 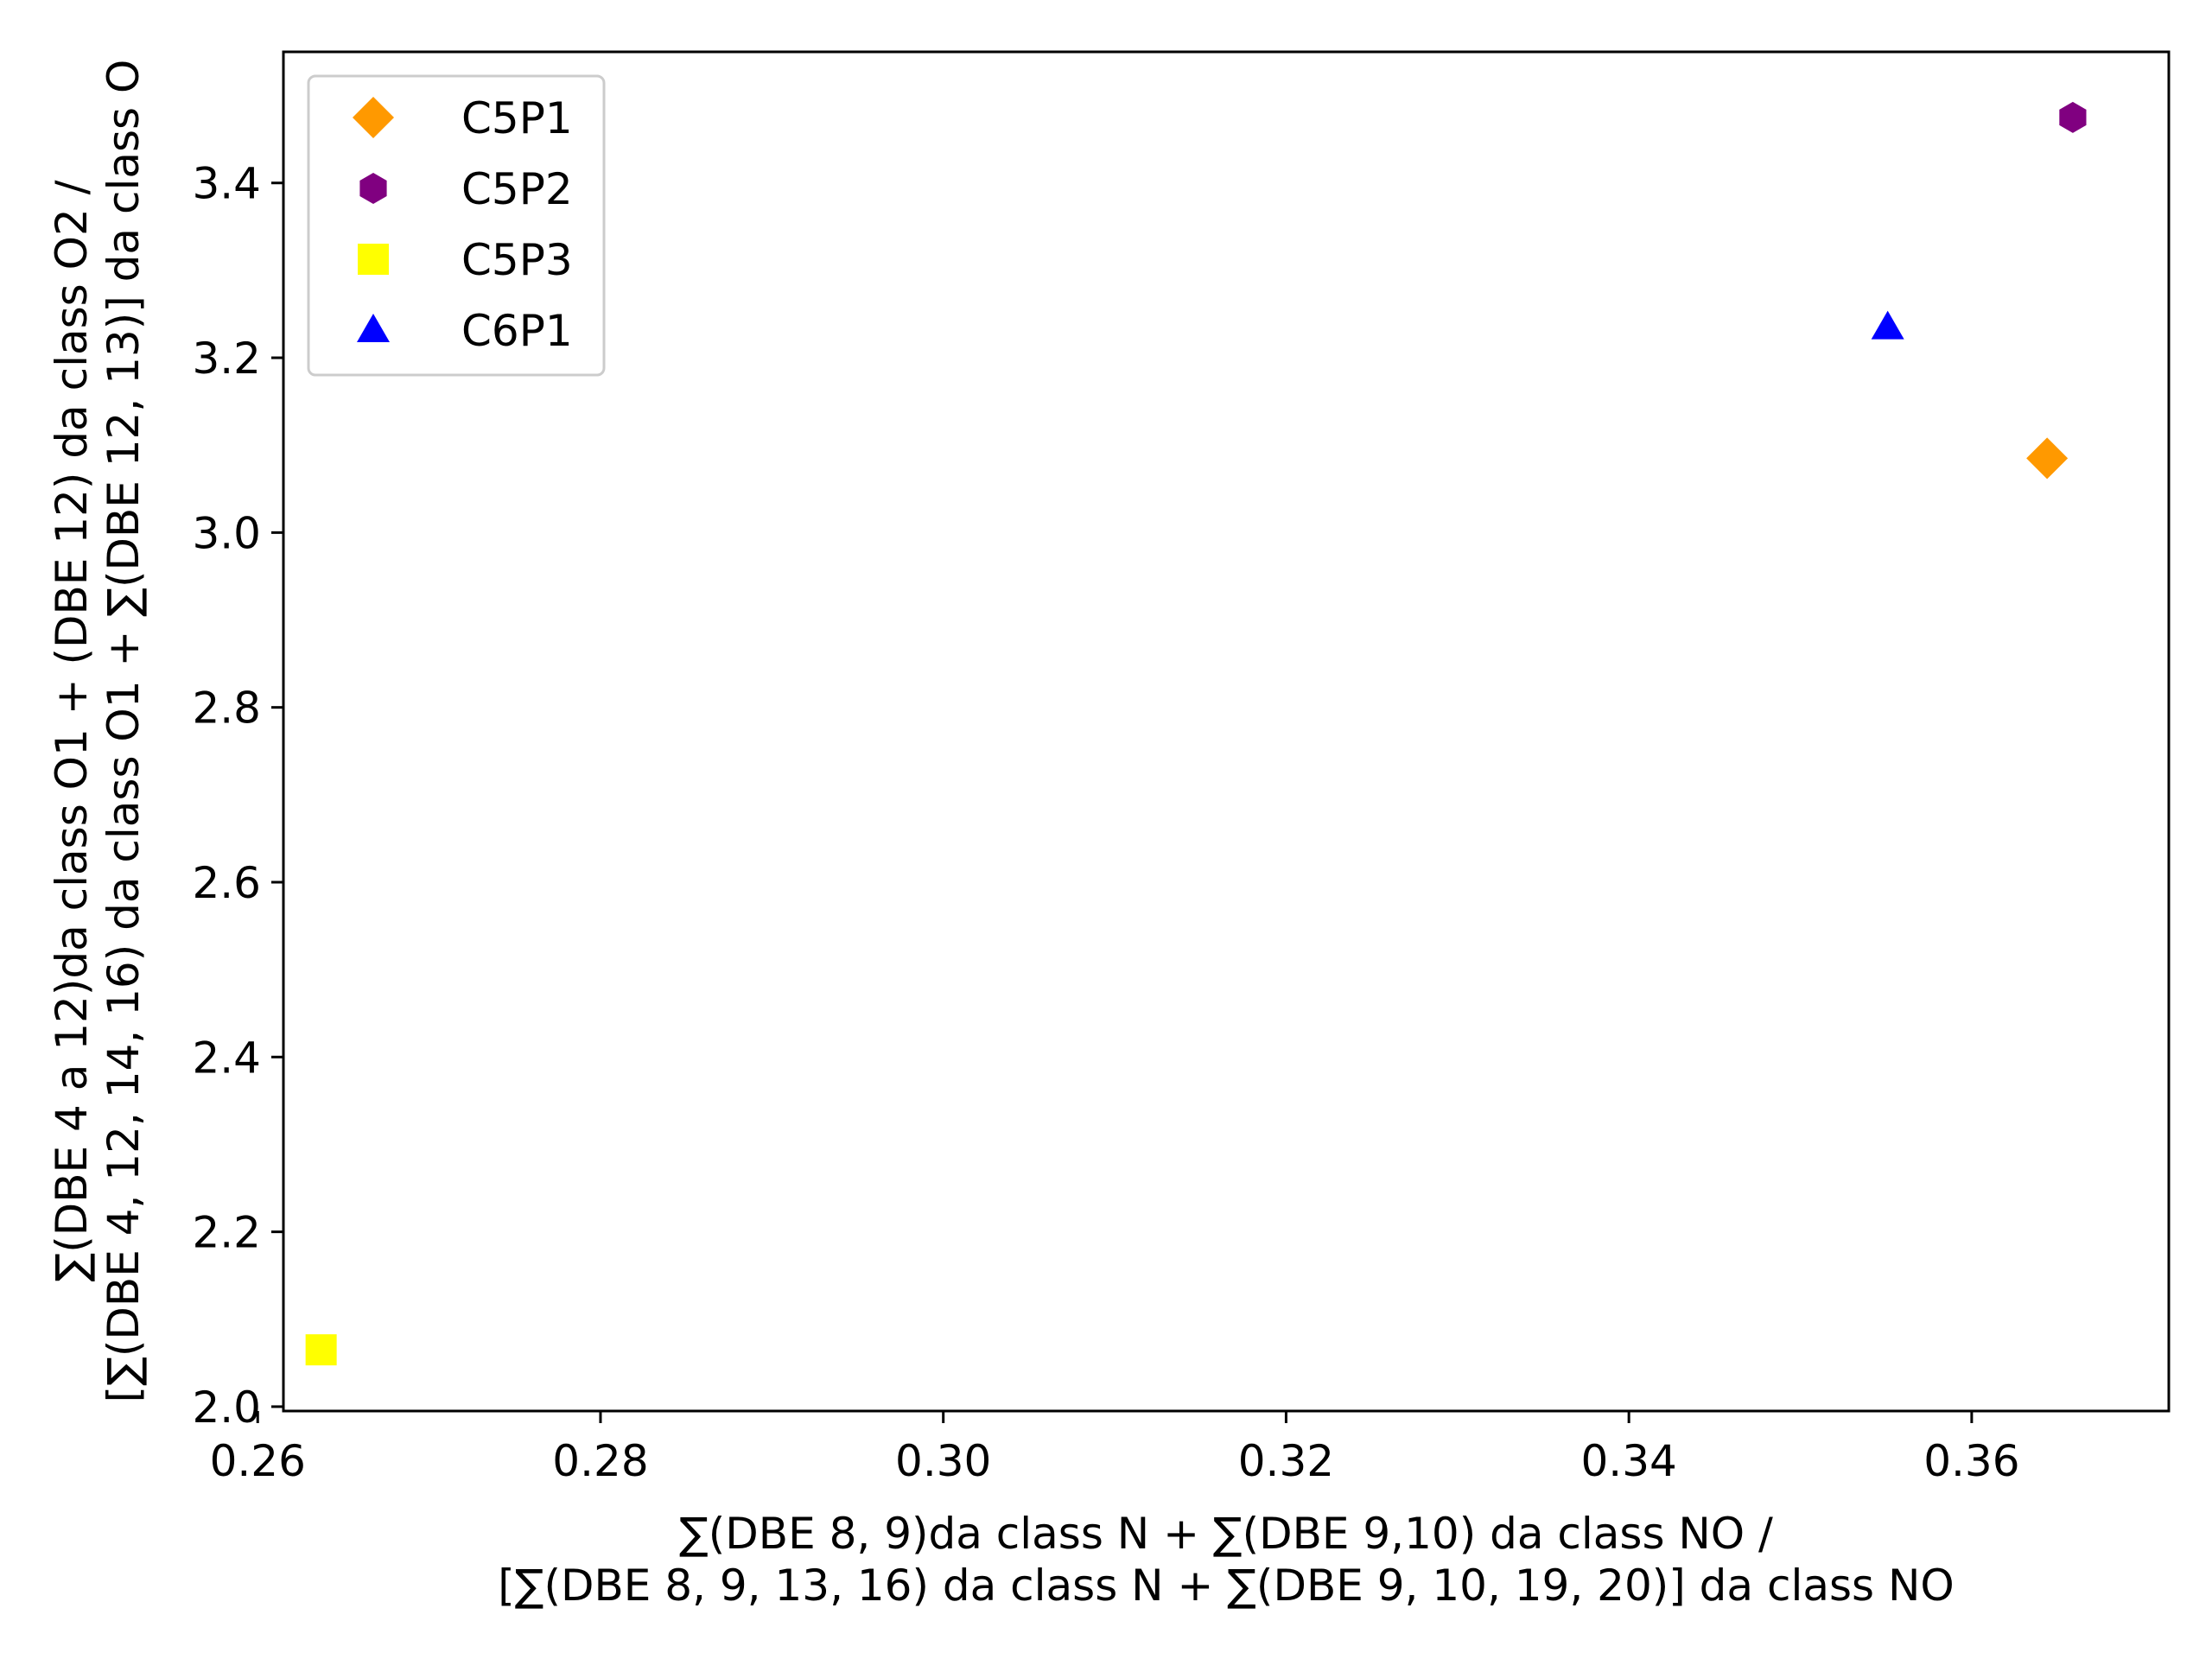 I want to click on y-tick-label: 2.4, so click(x=226, y=1058).